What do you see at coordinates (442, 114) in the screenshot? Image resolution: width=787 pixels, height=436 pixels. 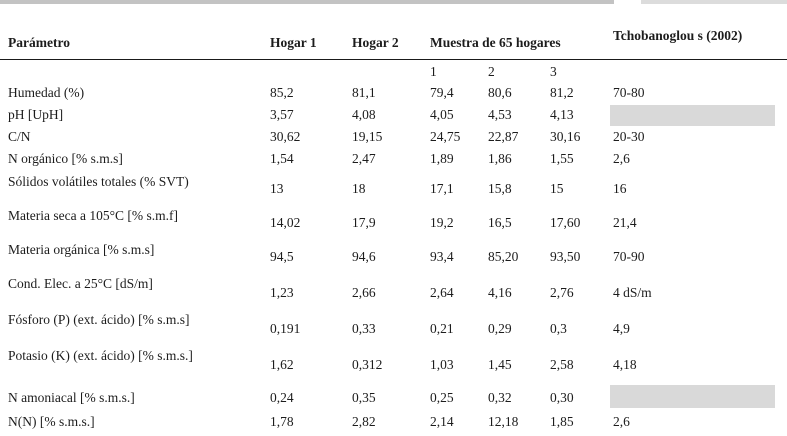 I see `row-value: 4,05` at bounding box center [442, 114].